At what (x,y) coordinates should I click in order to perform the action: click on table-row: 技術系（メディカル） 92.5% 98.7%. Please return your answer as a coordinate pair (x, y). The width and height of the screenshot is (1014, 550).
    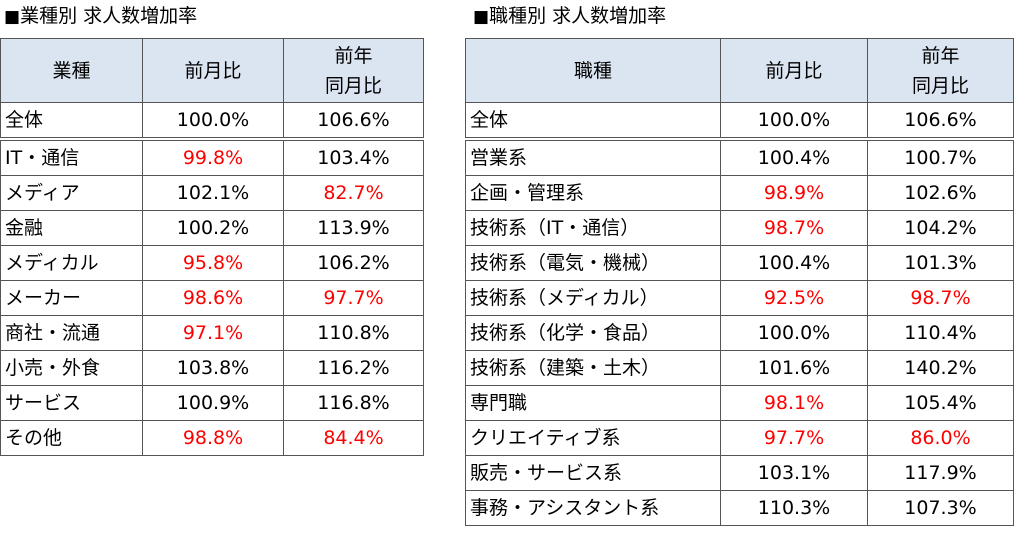
    Looking at the image, I should click on (739, 298).